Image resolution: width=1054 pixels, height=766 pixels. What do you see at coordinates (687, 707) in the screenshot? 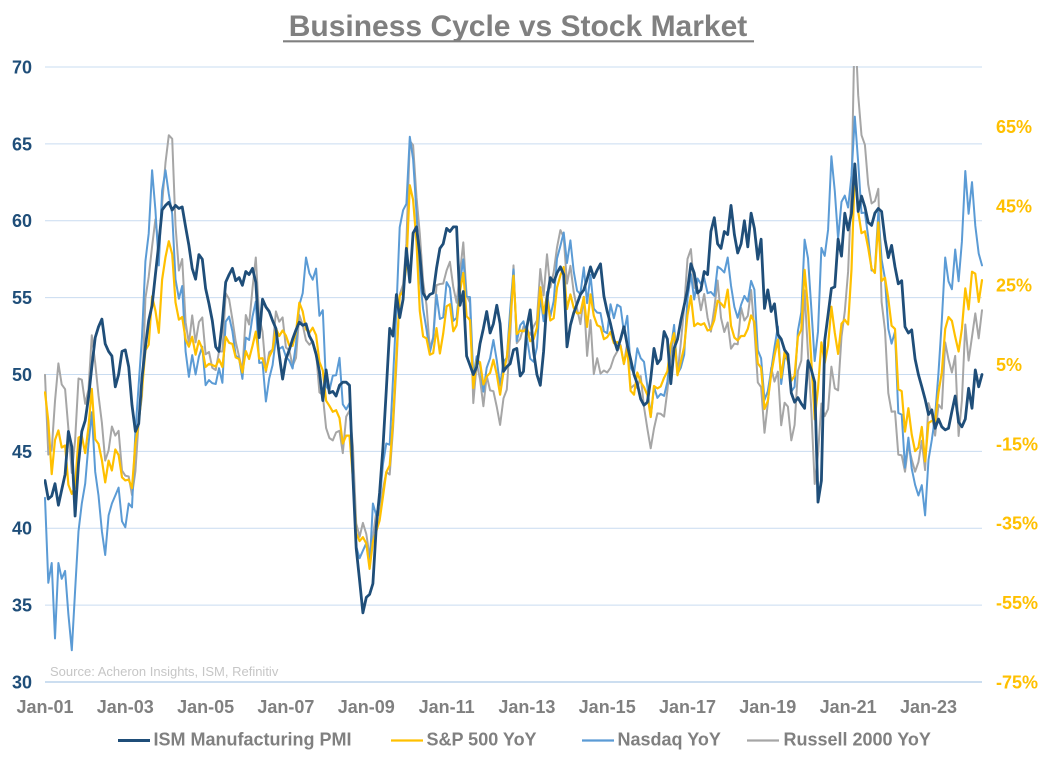
I see `svg-text: Jan-17` at bounding box center [687, 707].